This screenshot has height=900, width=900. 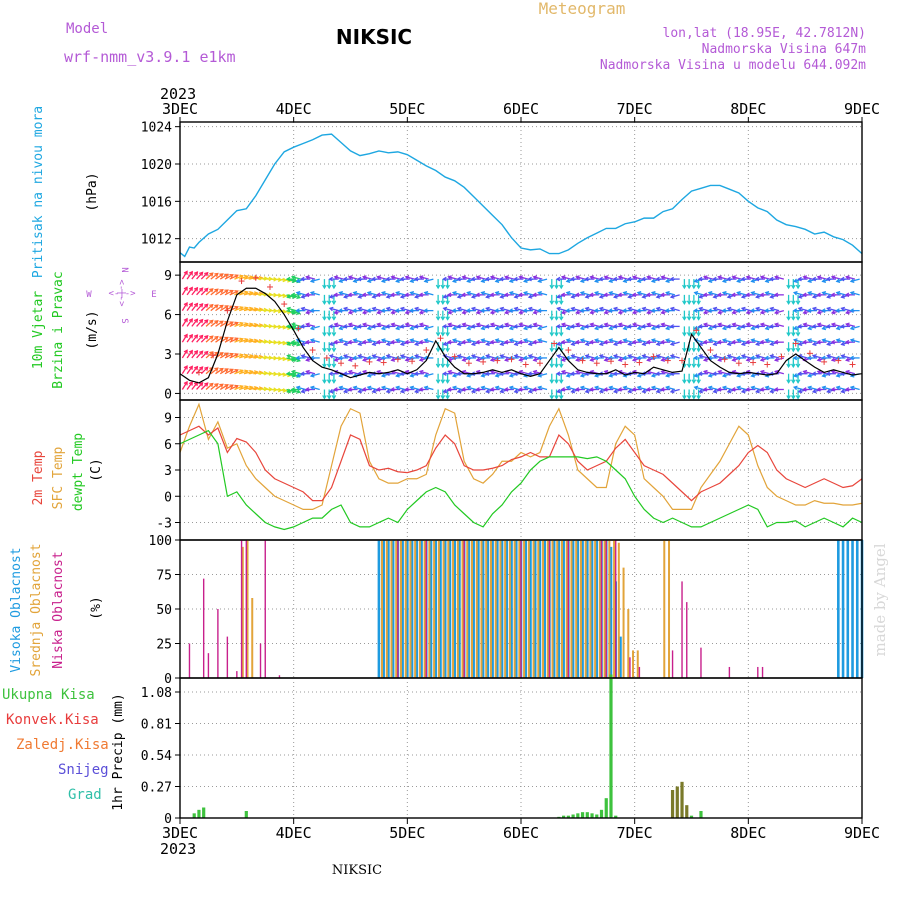 What do you see at coordinates (357, 870) in the screenshot?
I see `footer-station: NIKSIC` at bounding box center [357, 870].